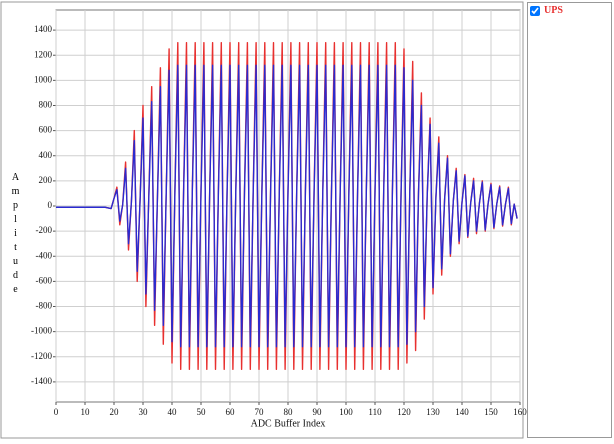 This screenshot has width=614, height=444. I want to click on y-tick-label: -600, so click(44, 280).